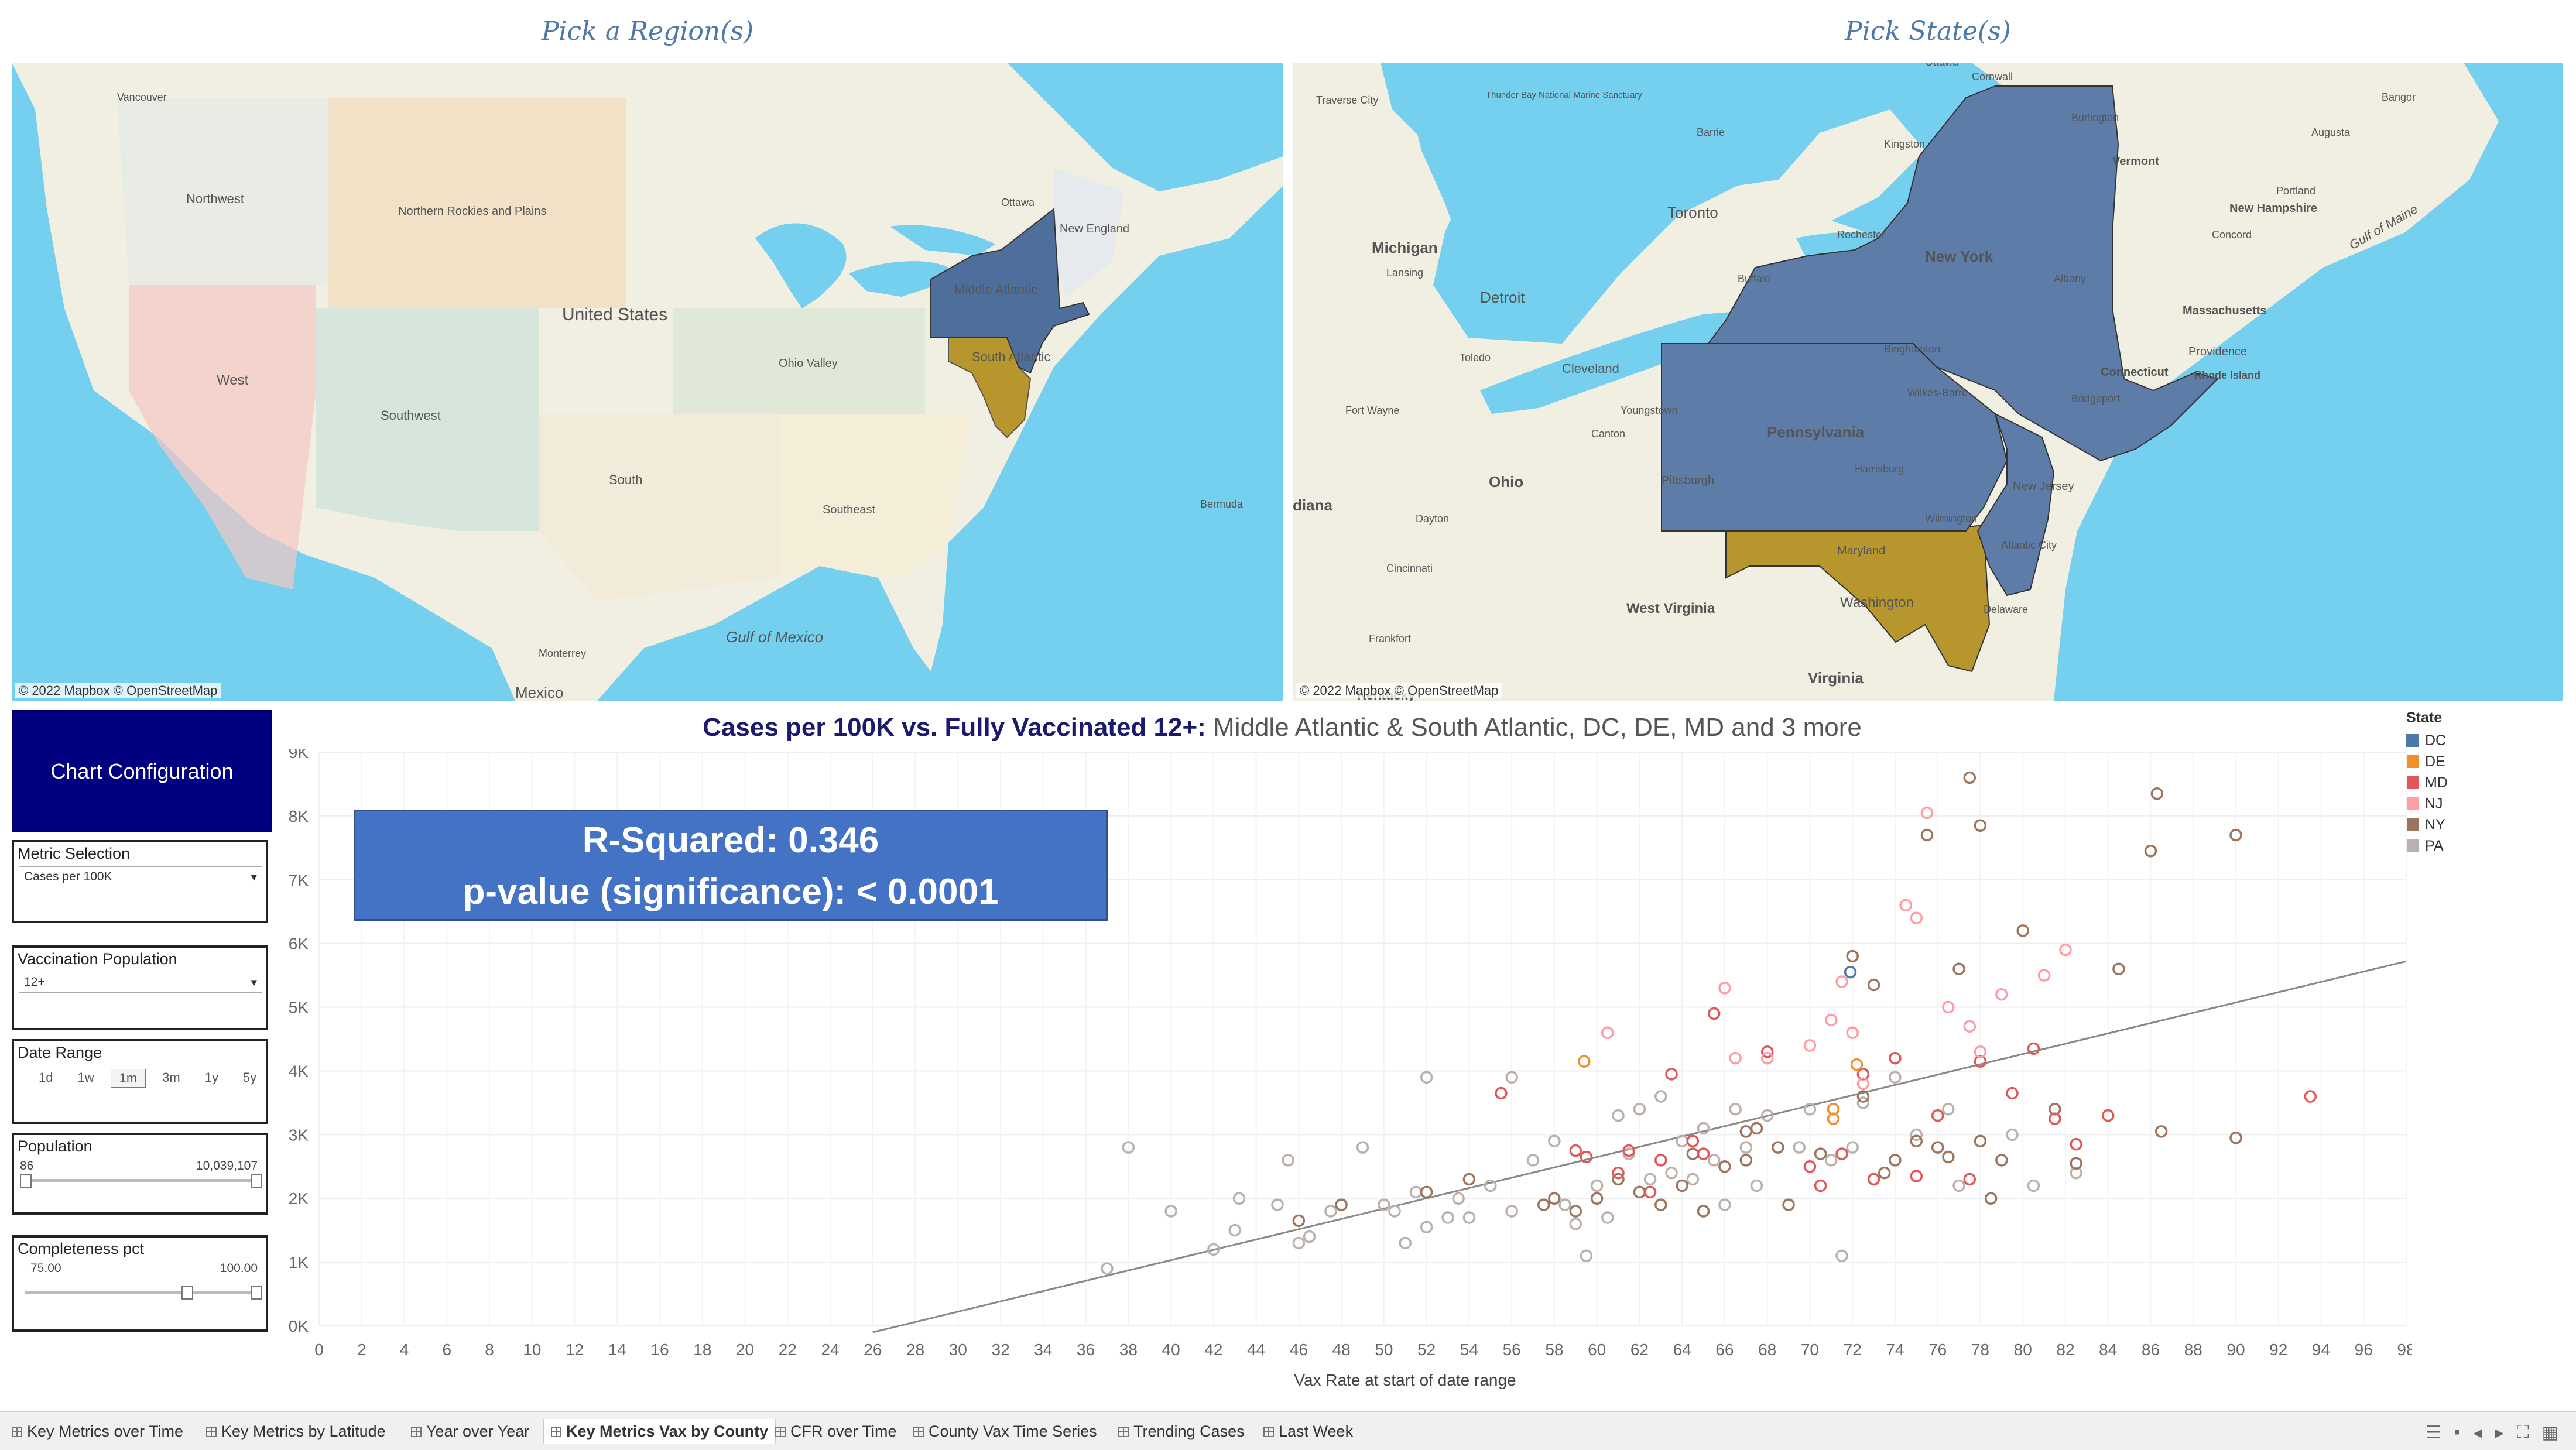  I want to click on x-tick-label: 6, so click(446, 1350).